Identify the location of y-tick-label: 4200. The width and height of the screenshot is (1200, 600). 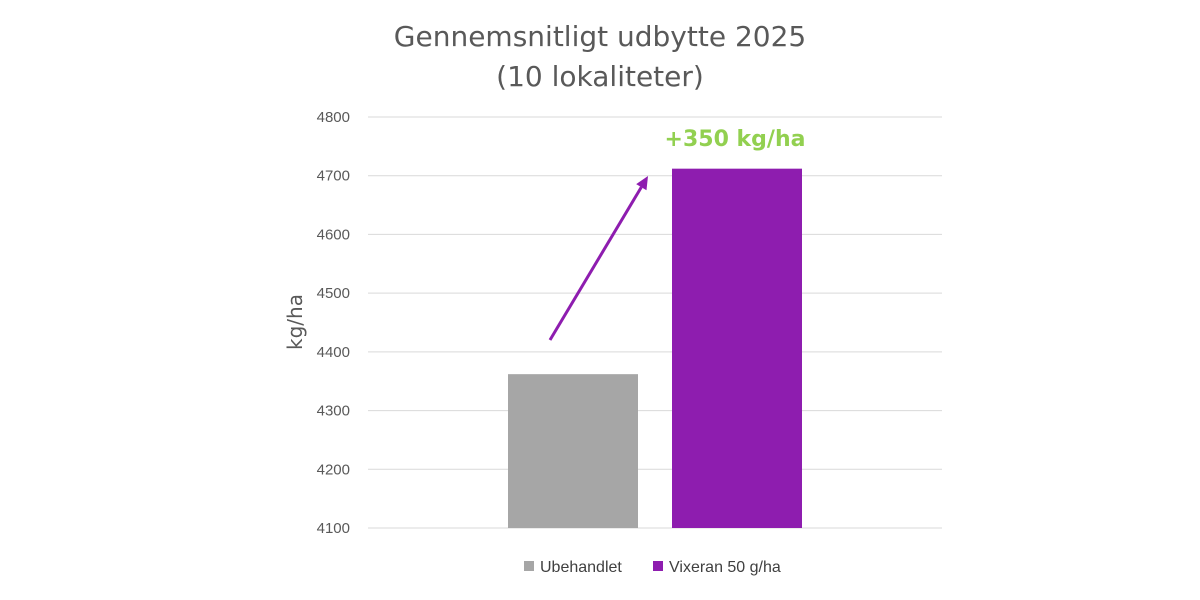
(333, 469).